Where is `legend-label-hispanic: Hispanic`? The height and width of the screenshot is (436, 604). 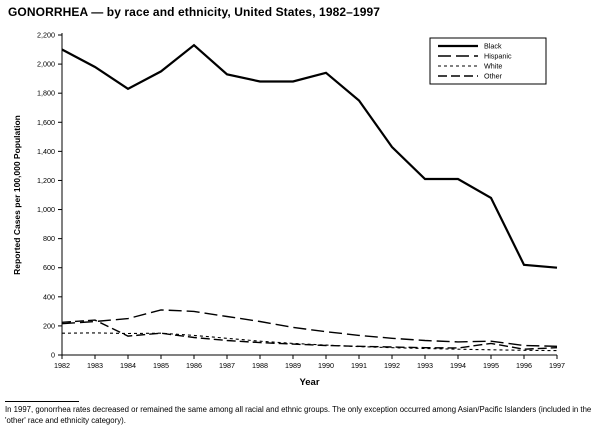 legend-label-hispanic: Hispanic is located at coordinates (498, 55).